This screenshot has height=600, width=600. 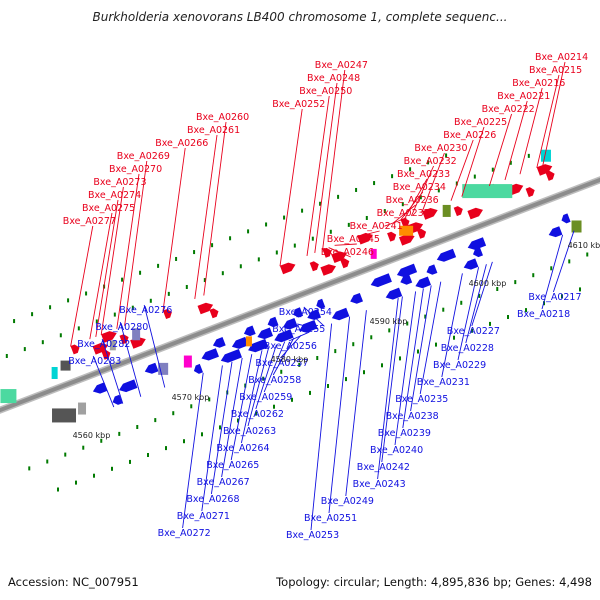 What do you see at coordinates (222, 117) in the screenshot?
I see `gene-label-bxe_a0260: Bxe_A0260` at bounding box center [222, 117].